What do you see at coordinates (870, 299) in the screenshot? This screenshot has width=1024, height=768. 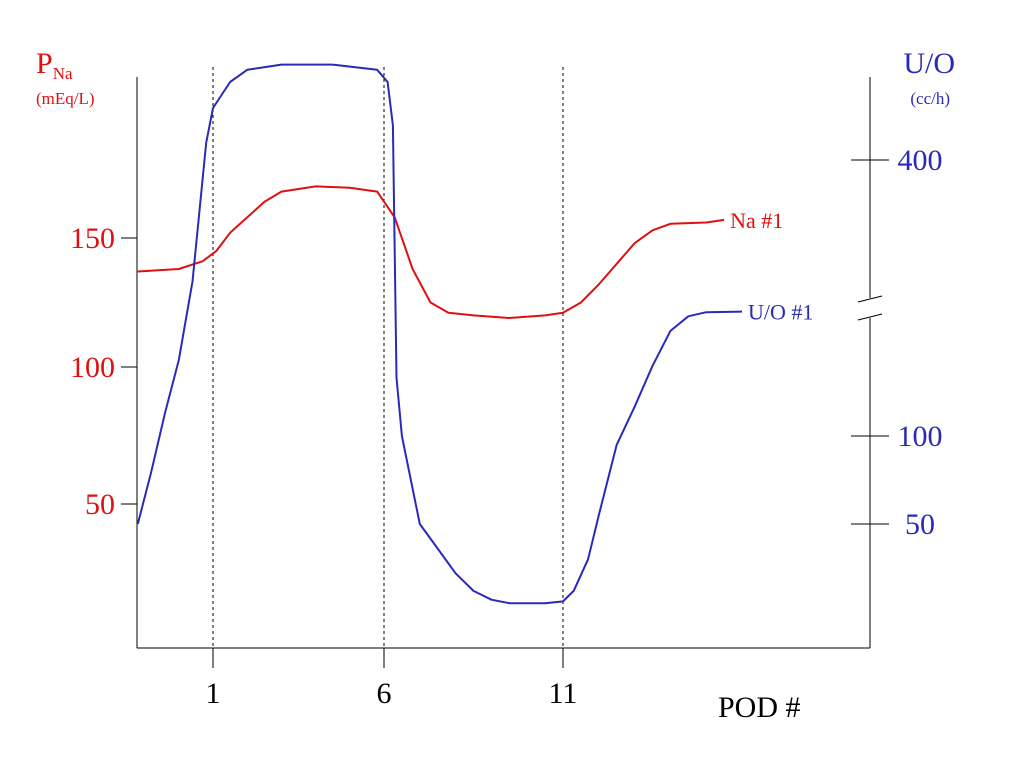 I see `axis-break-mark-upper` at bounding box center [870, 299].